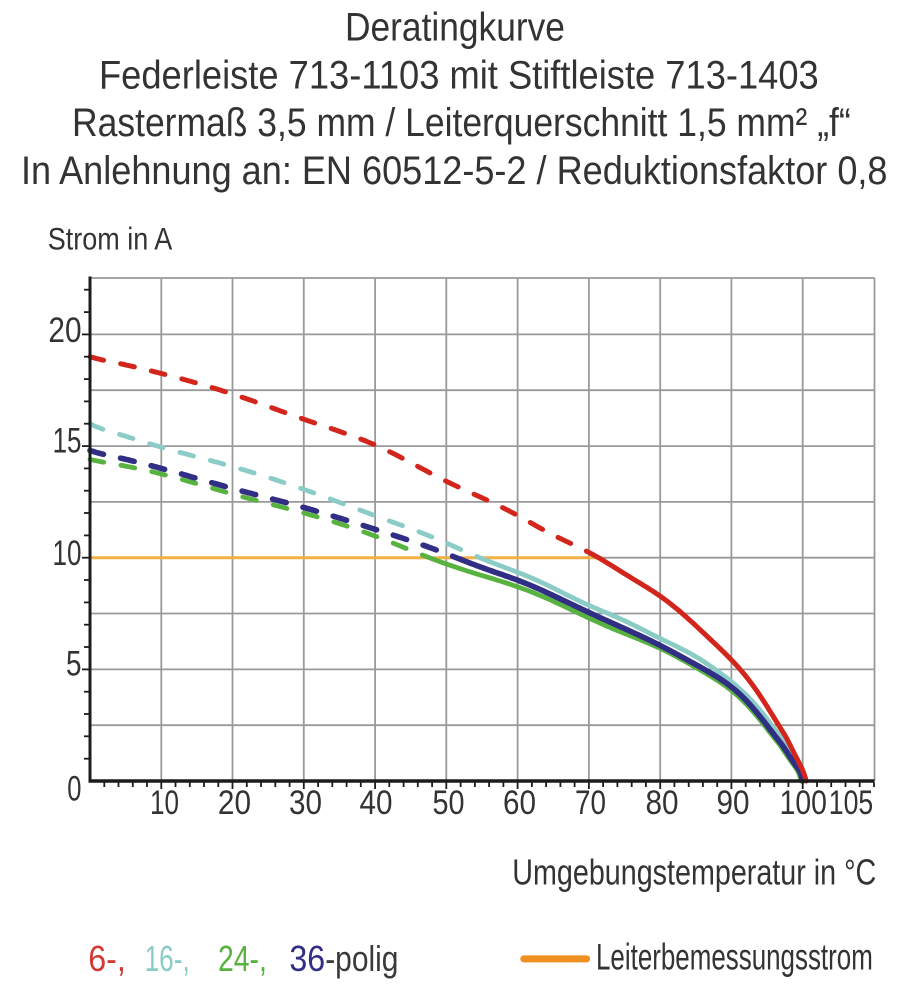  What do you see at coordinates (734, 957) in the screenshot?
I see `svg-text: Leiterbemessungsstrom` at bounding box center [734, 957].